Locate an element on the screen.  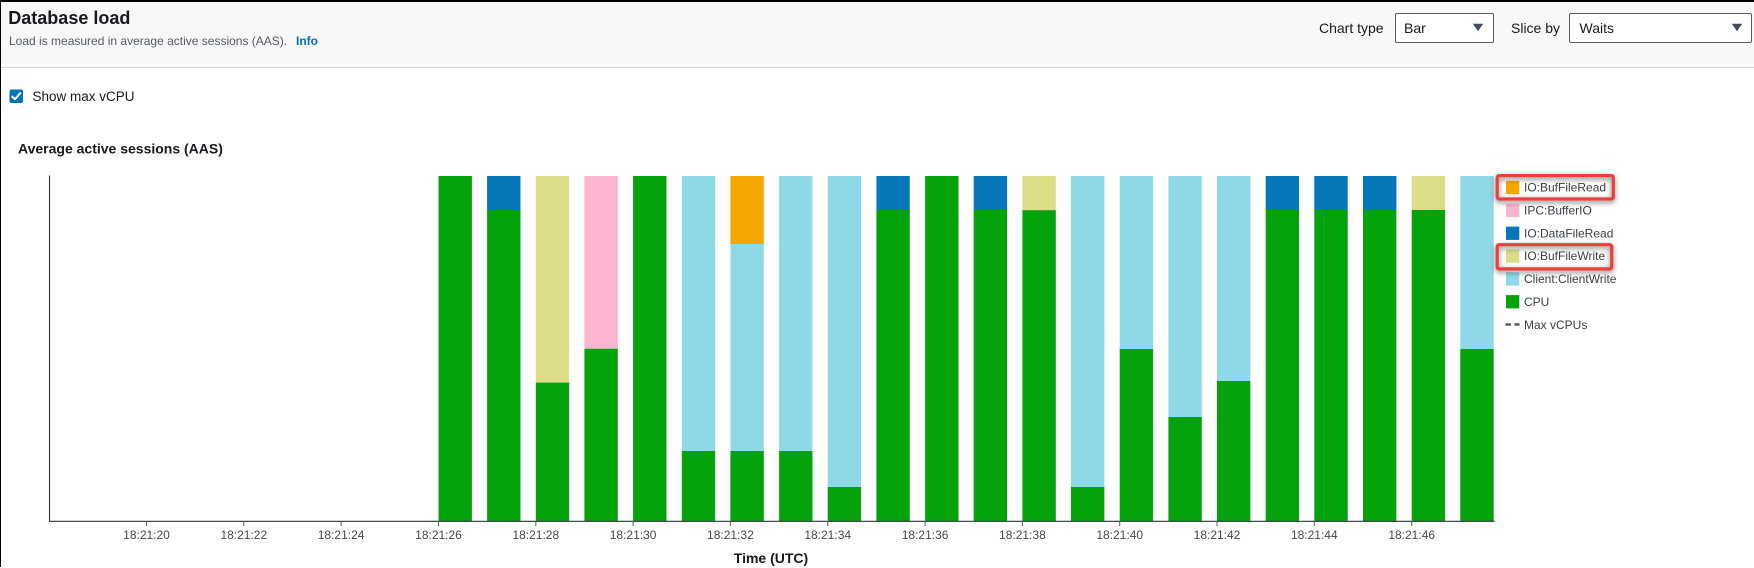
svg-text: 18:21:38 is located at coordinates (1022, 535).